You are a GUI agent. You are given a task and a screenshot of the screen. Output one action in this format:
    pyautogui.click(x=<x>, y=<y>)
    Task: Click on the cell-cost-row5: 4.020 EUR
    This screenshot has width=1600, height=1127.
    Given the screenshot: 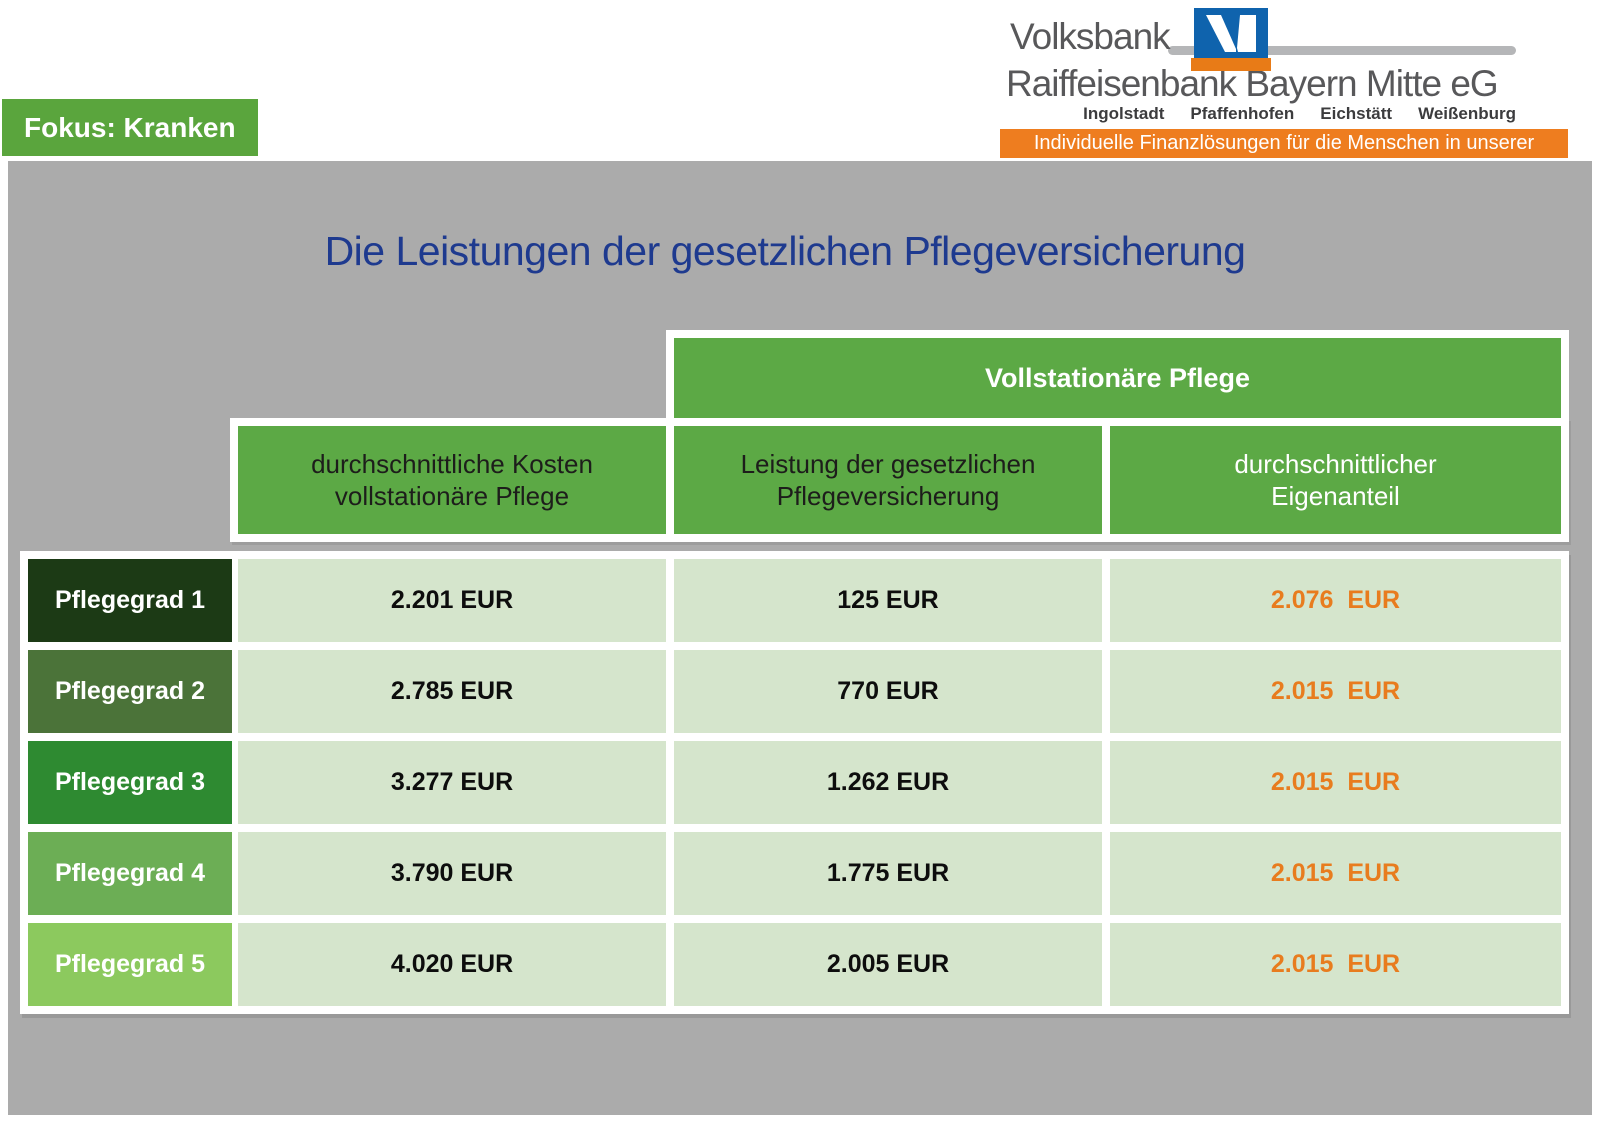 What is the action you would take?
    pyautogui.click(x=452, y=964)
    